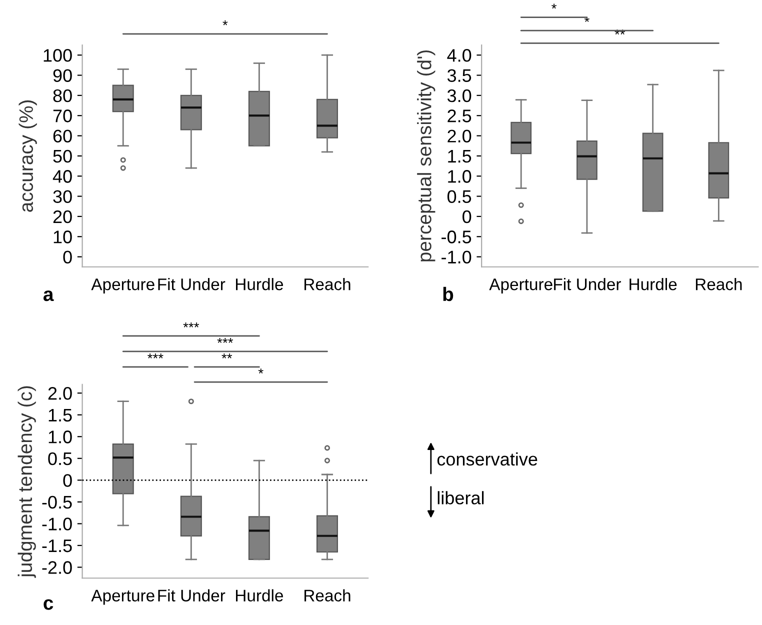  I want to click on y-tick-label: 4.0, so click(459, 55).